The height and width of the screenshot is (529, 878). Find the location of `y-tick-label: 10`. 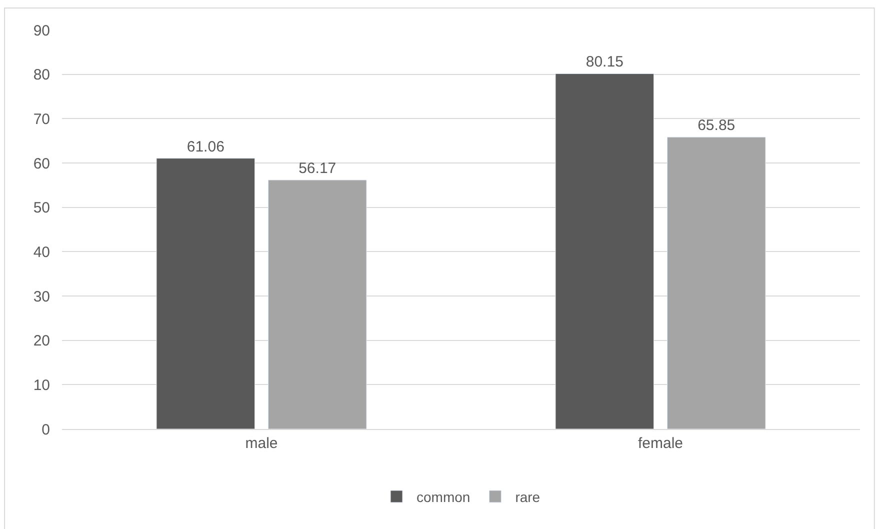

y-tick-label: 10 is located at coordinates (41, 385).